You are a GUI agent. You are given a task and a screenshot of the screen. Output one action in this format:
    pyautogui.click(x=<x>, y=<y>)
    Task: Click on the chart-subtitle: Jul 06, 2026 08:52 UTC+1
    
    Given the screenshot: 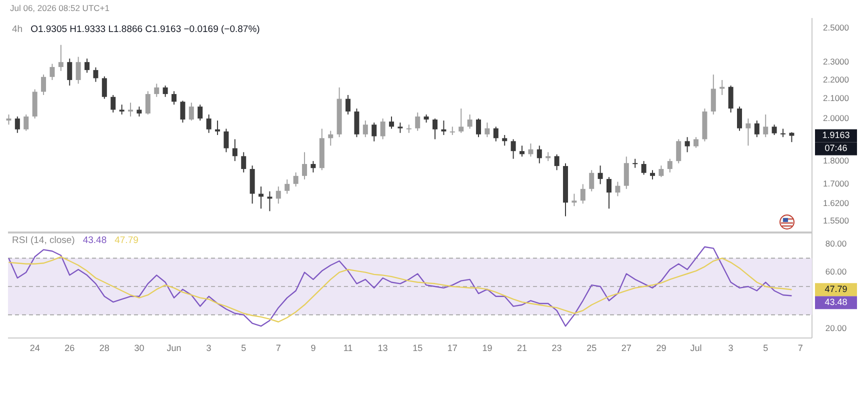 What is the action you would take?
    pyautogui.click(x=60, y=8)
    